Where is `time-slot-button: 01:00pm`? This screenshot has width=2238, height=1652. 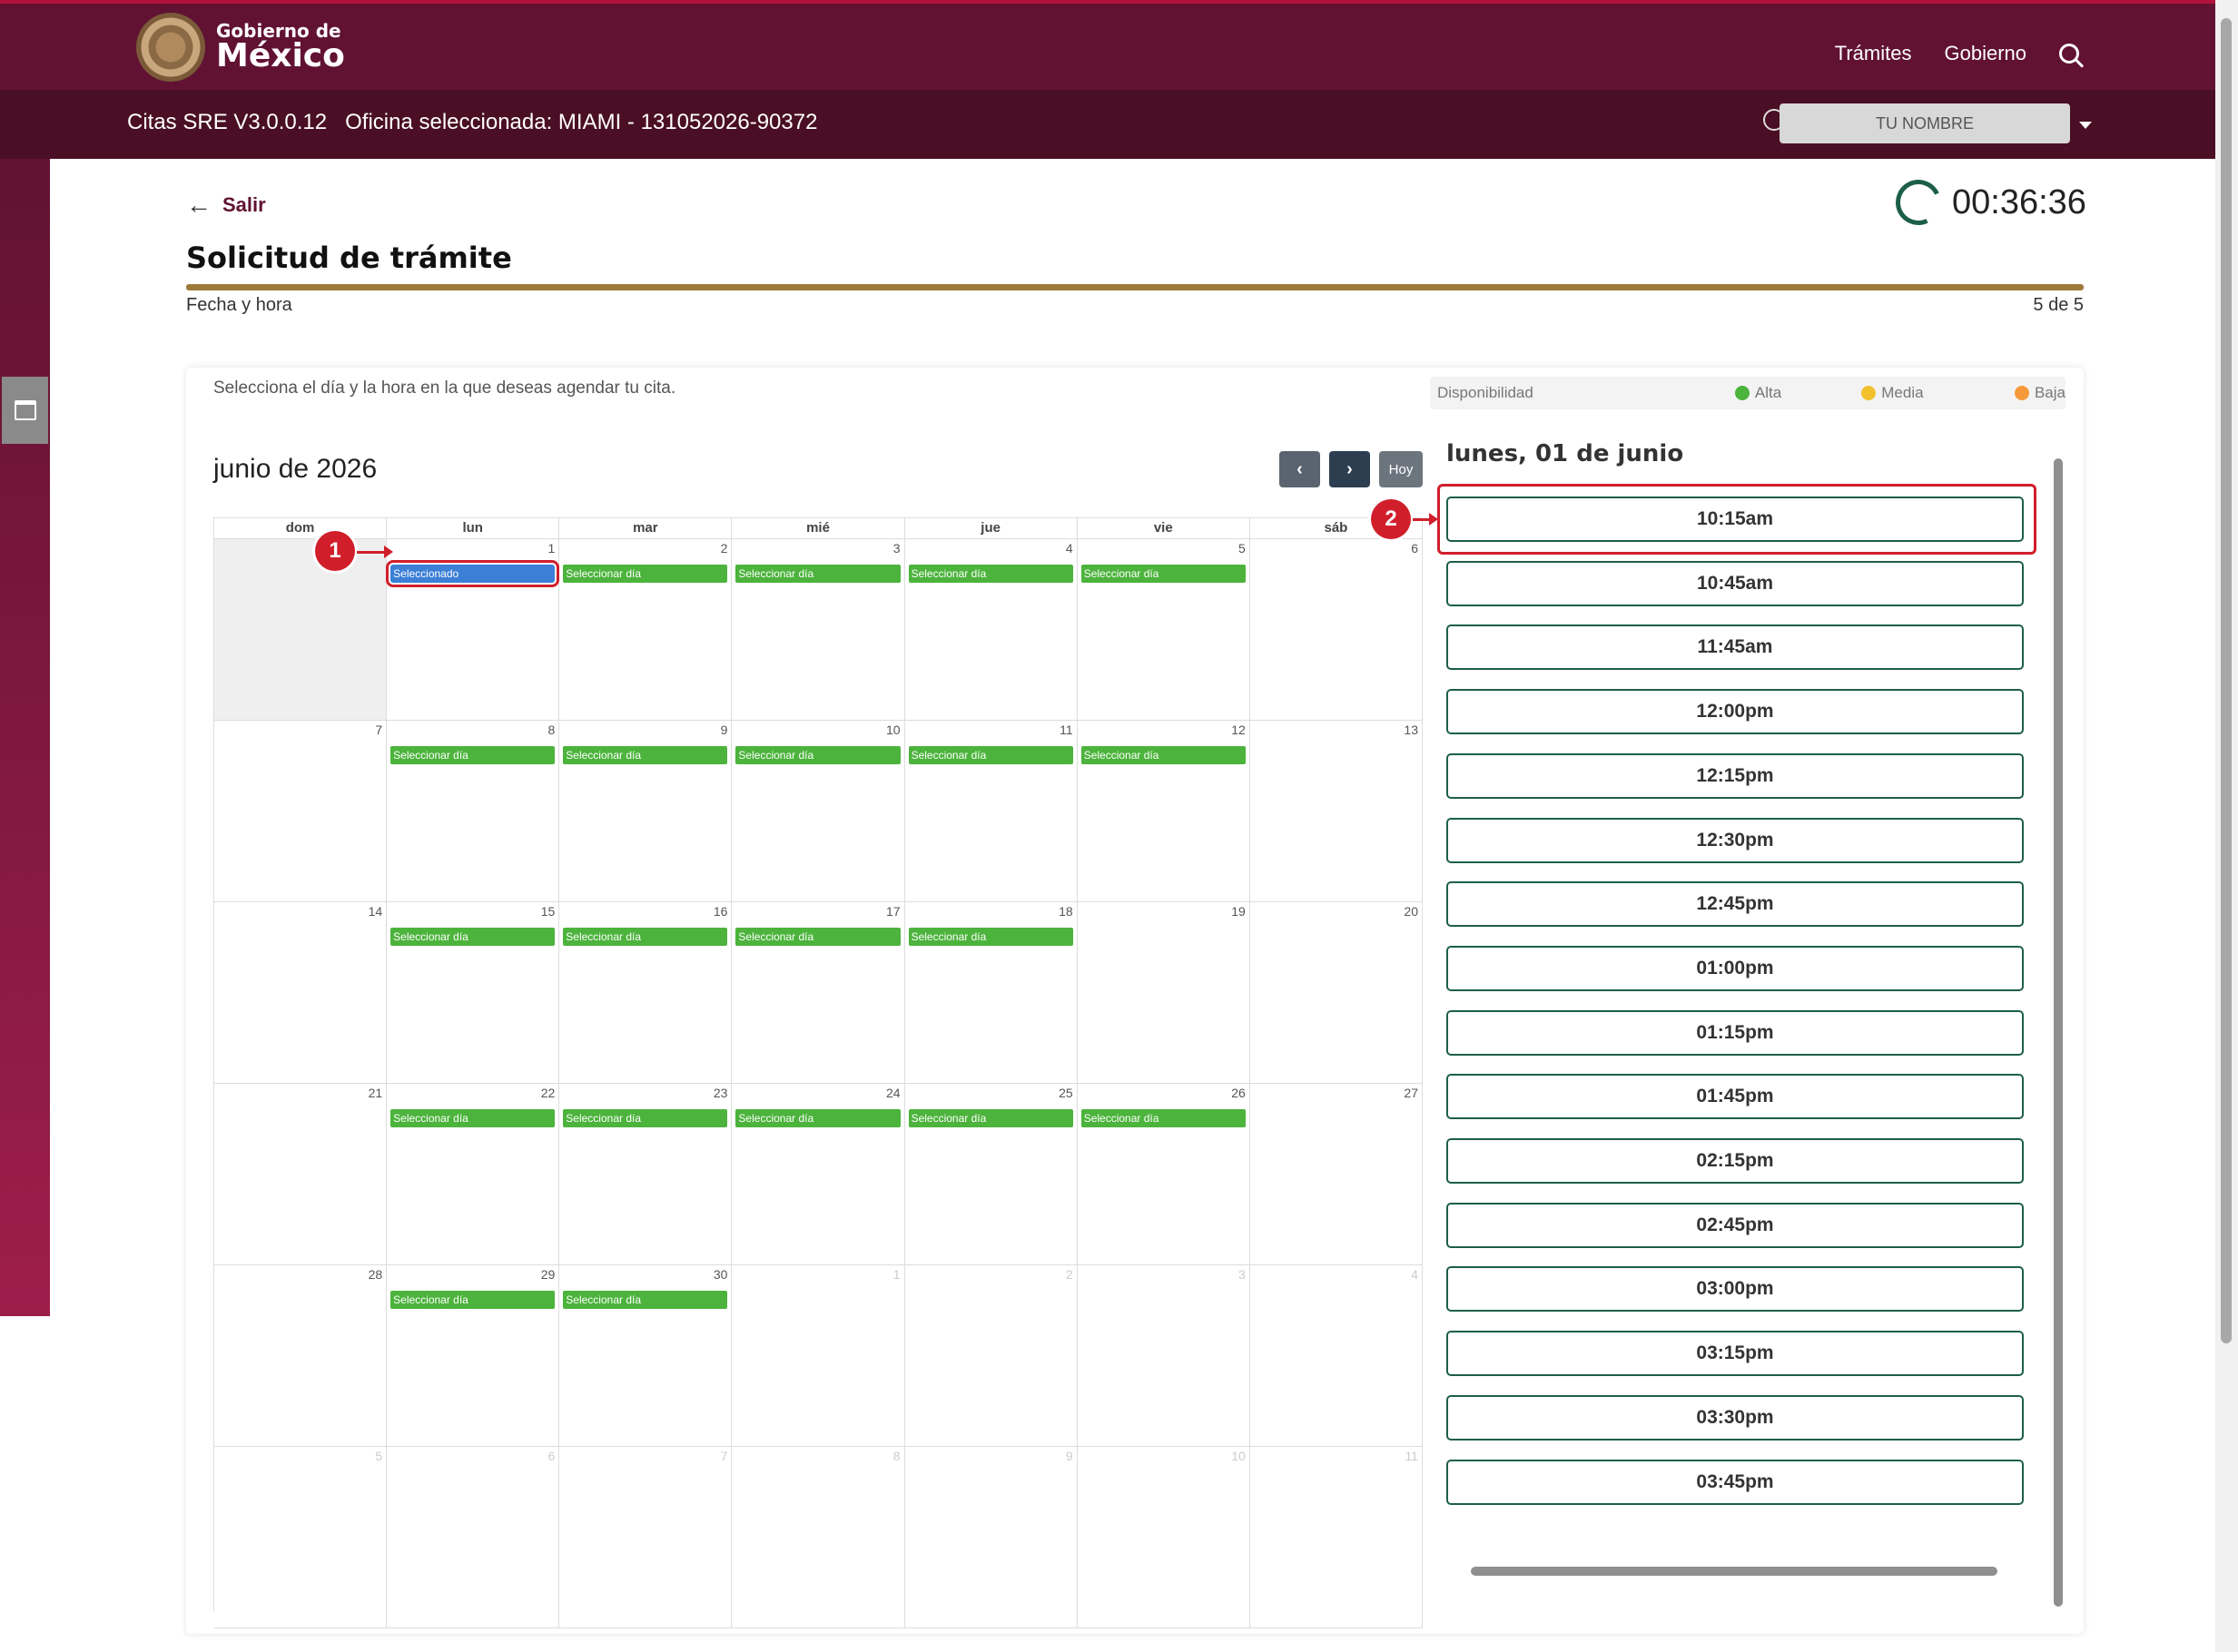
time-slot-button: 01:00pm is located at coordinates (1735, 968).